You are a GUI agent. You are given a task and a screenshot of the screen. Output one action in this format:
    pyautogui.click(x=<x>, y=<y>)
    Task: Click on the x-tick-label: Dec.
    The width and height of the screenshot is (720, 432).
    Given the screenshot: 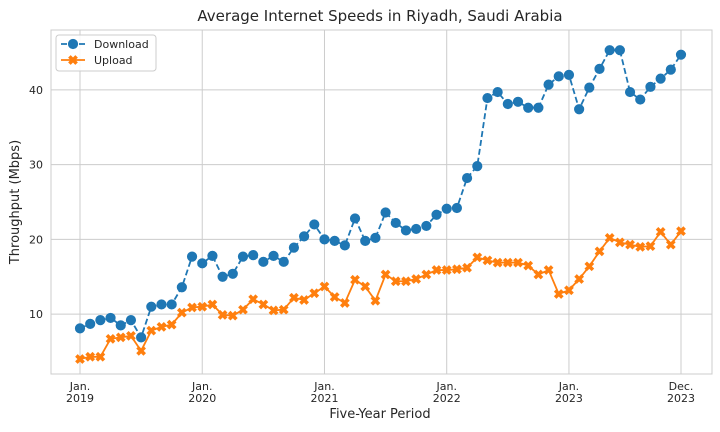 What is the action you would take?
    pyautogui.click(x=681, y=386)
    